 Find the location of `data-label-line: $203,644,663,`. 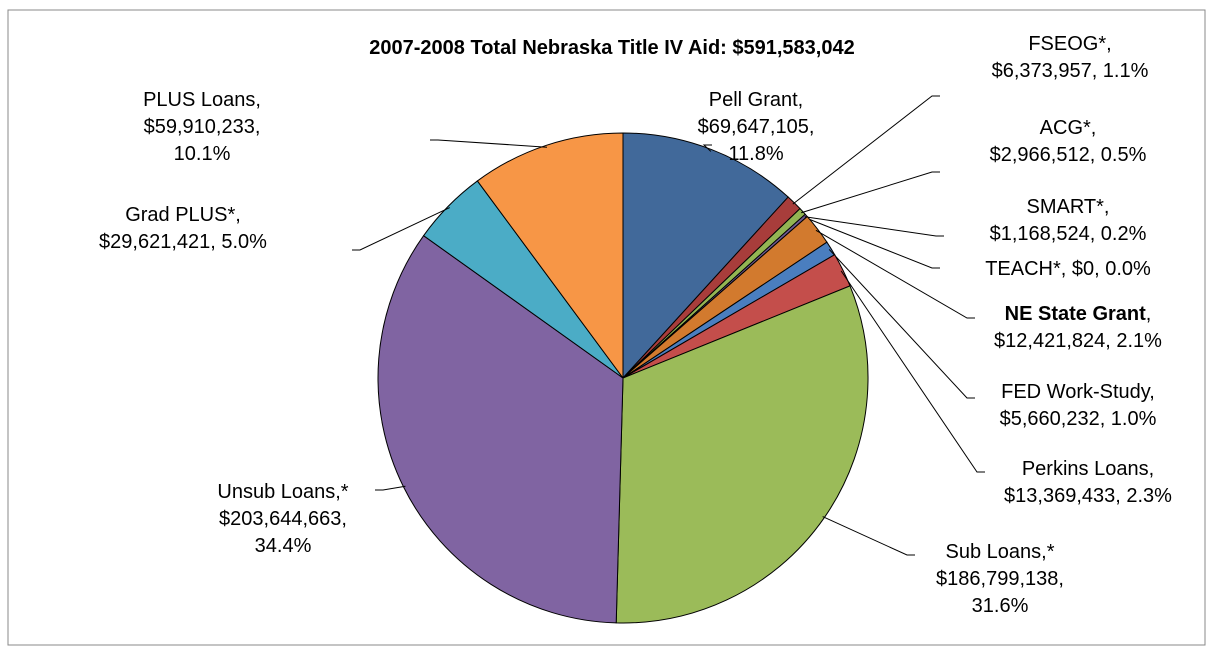

data-label-line: $203,644,663, is located at coordinates (283, 519).